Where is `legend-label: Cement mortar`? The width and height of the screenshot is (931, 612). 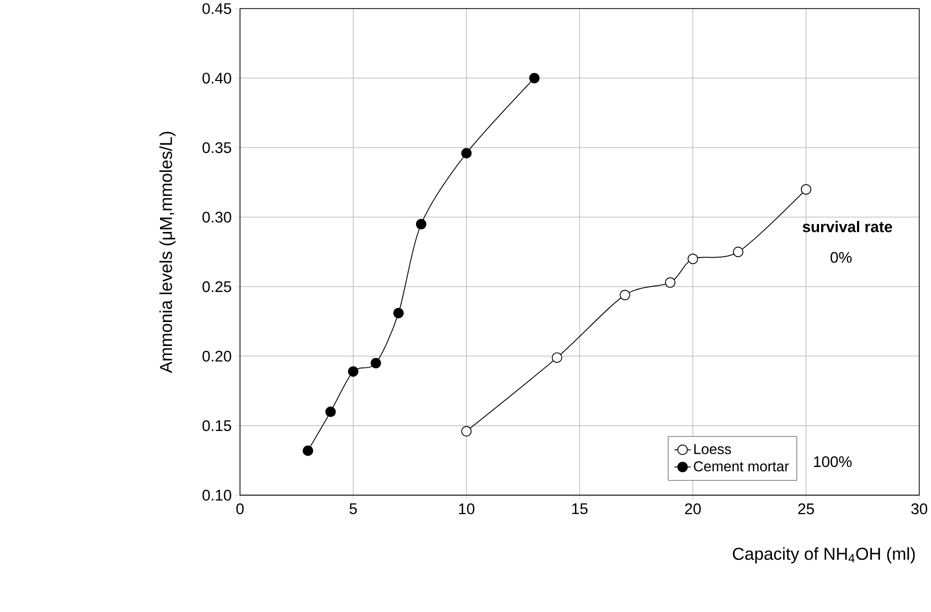 legend-label: Cement mortar is located at coordinates (741, 466).